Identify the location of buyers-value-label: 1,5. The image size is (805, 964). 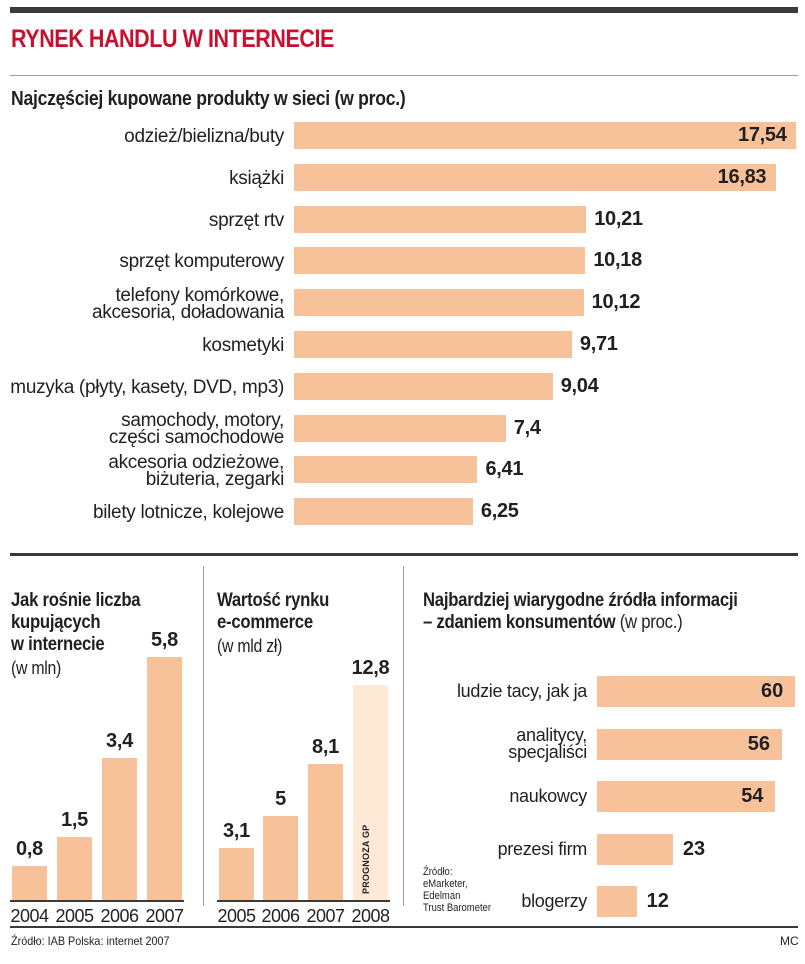
(74, 820).